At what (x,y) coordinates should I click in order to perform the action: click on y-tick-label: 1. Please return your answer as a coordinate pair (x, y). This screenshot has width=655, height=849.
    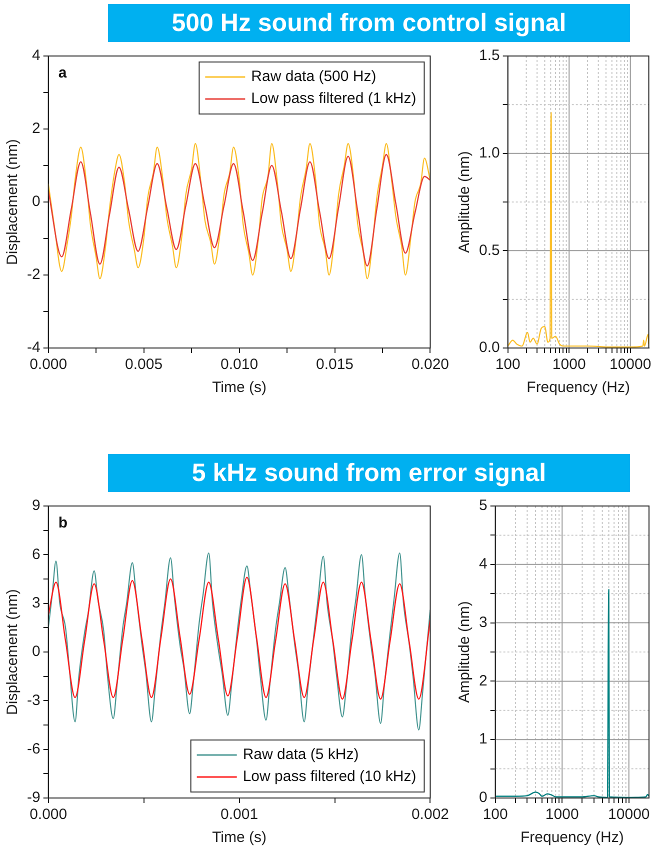
    Looking at the image, I should click on (483, 739).